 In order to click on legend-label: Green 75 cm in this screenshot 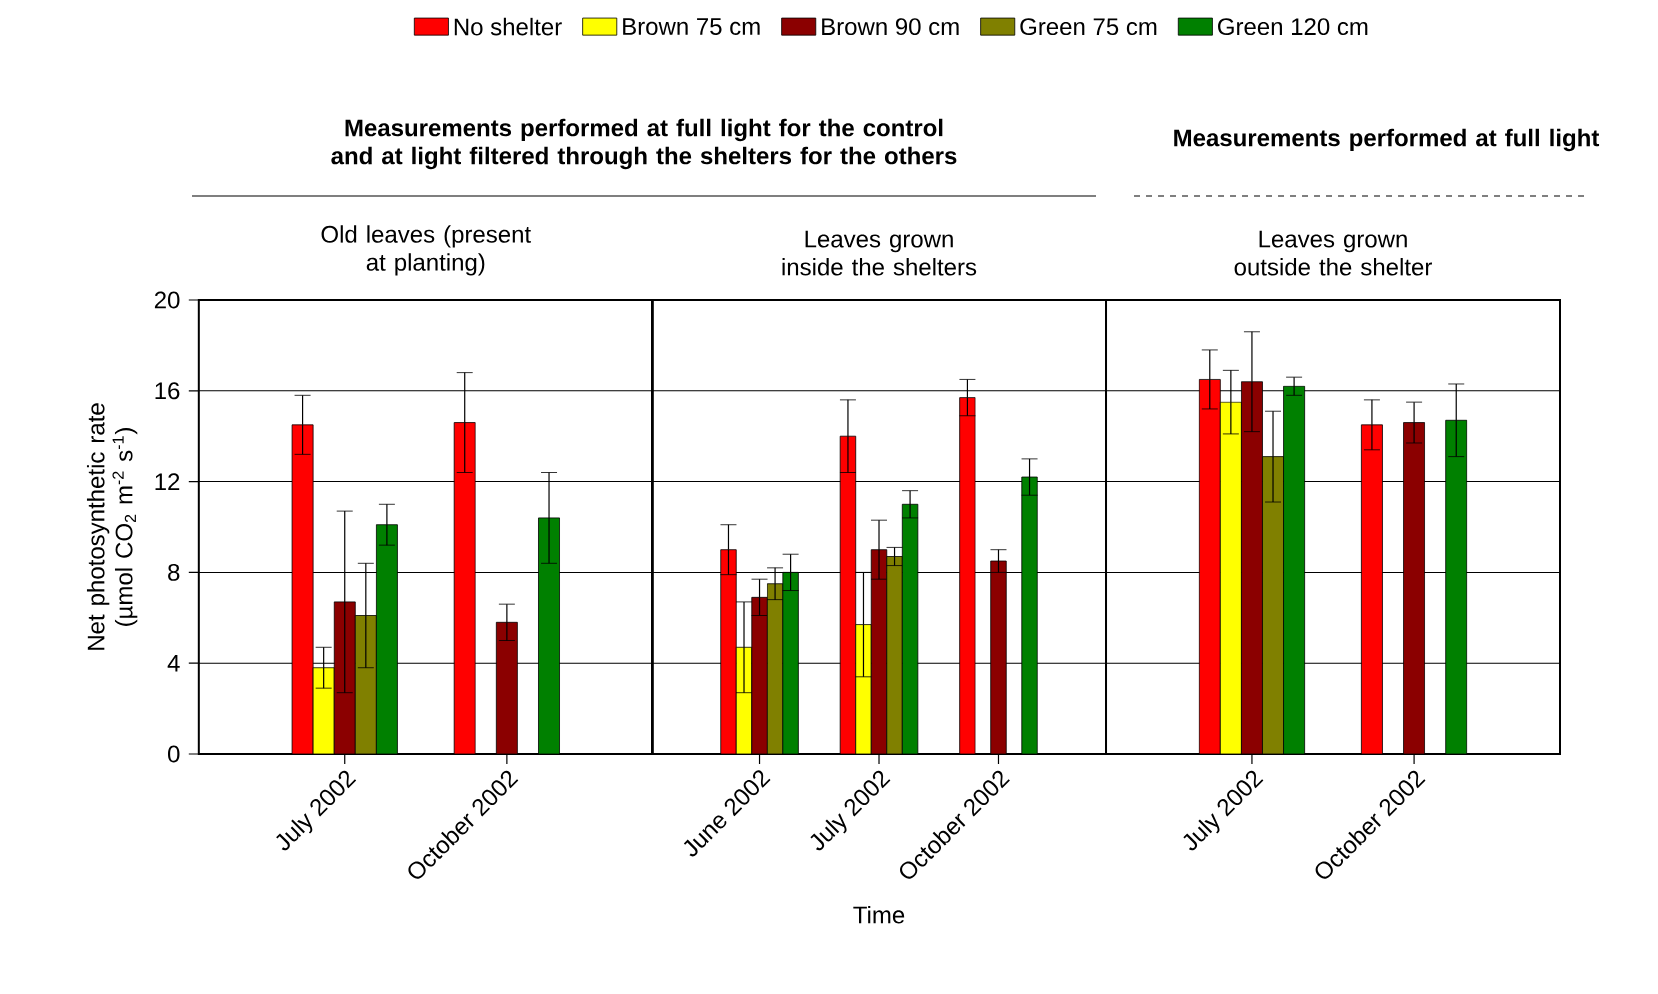, I will do `click(1088, 27)`.